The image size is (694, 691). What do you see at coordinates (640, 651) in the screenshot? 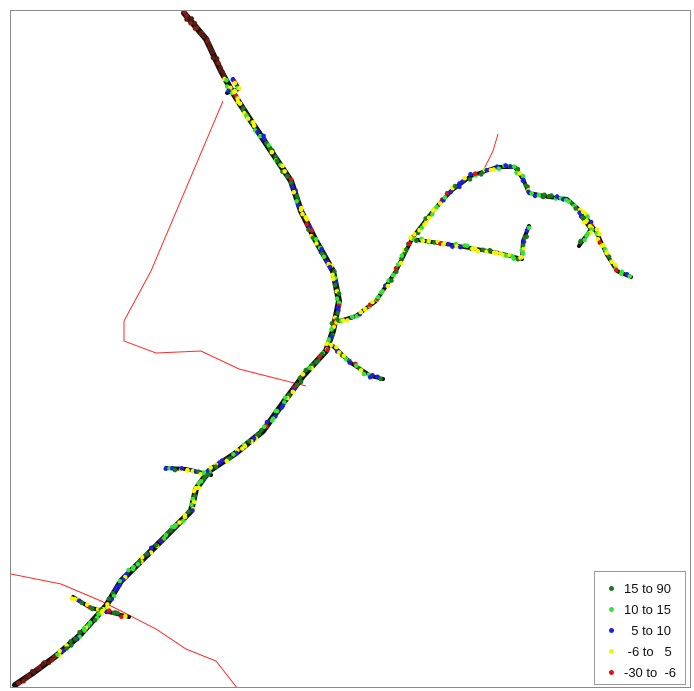
I see `legend-item-3: -6 to 5` at bounding box center [640, 651].